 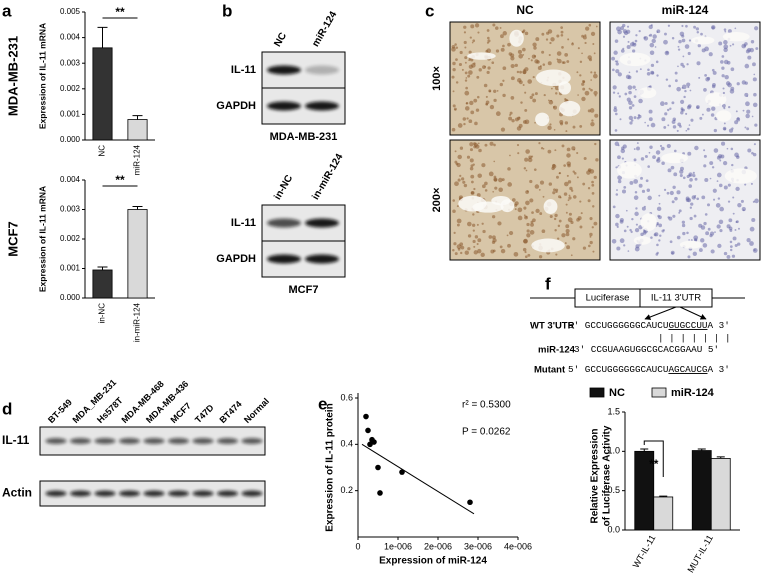 I want to click on significance-bracket, so click(x=653, y=458).